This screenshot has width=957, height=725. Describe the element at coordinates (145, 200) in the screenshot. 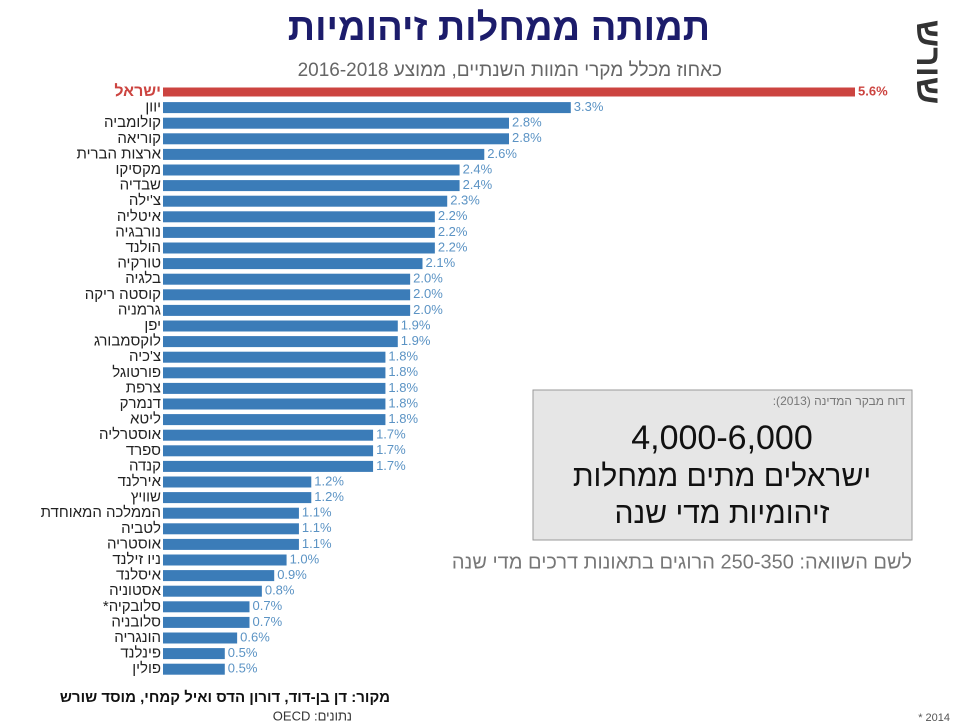

I see `category-label: צ'ילה` at that location.